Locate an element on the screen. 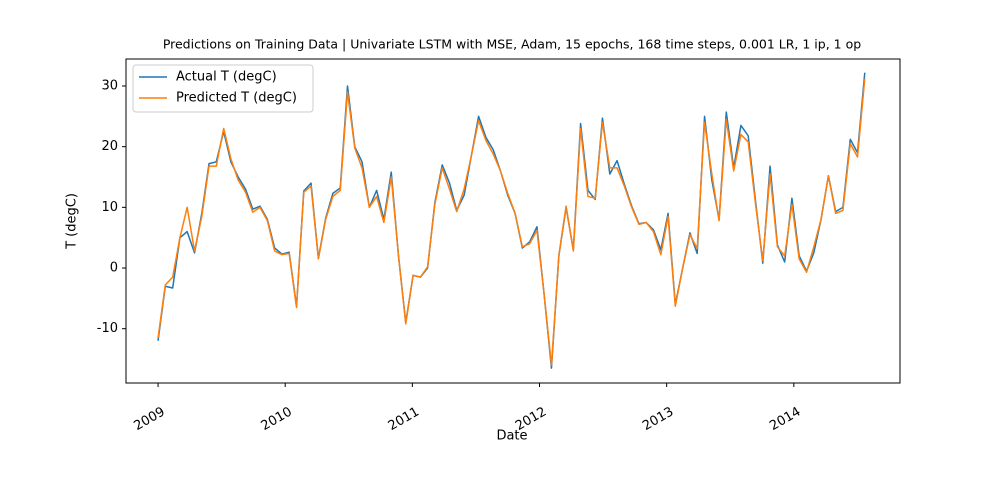  y-tick-label: 30 is located at coordinates (109, 86).